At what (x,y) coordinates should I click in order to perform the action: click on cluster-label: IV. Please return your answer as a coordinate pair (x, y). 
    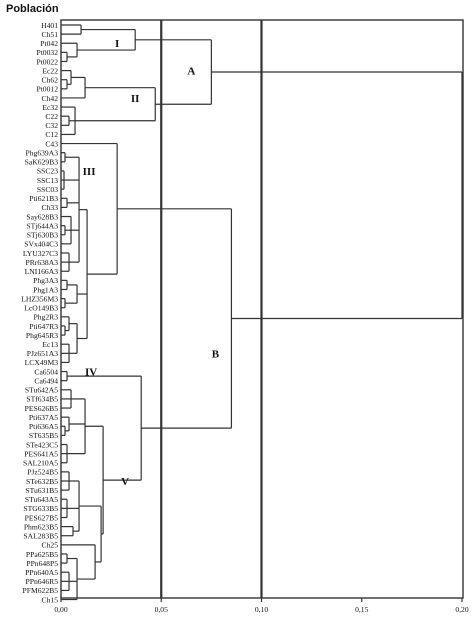
    Looking at the image, I should click on (91, 373).